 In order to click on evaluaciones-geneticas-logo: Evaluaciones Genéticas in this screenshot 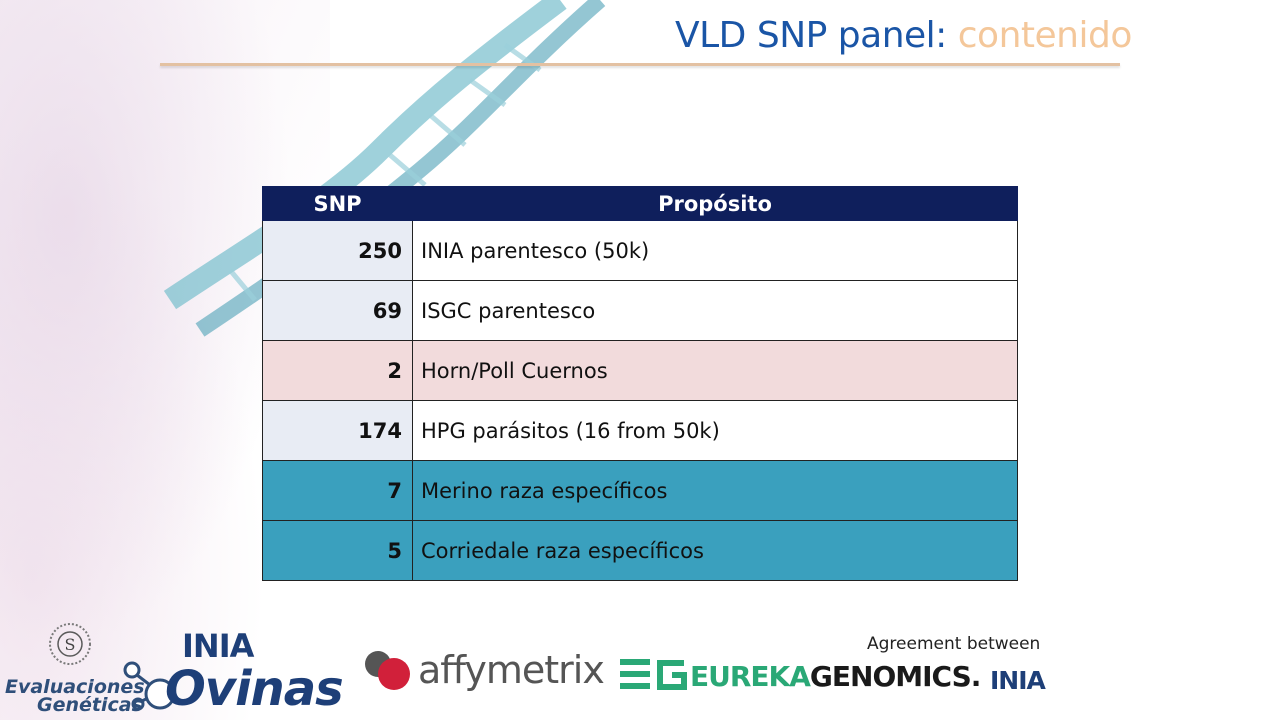, I will do `click(75, 696)`.